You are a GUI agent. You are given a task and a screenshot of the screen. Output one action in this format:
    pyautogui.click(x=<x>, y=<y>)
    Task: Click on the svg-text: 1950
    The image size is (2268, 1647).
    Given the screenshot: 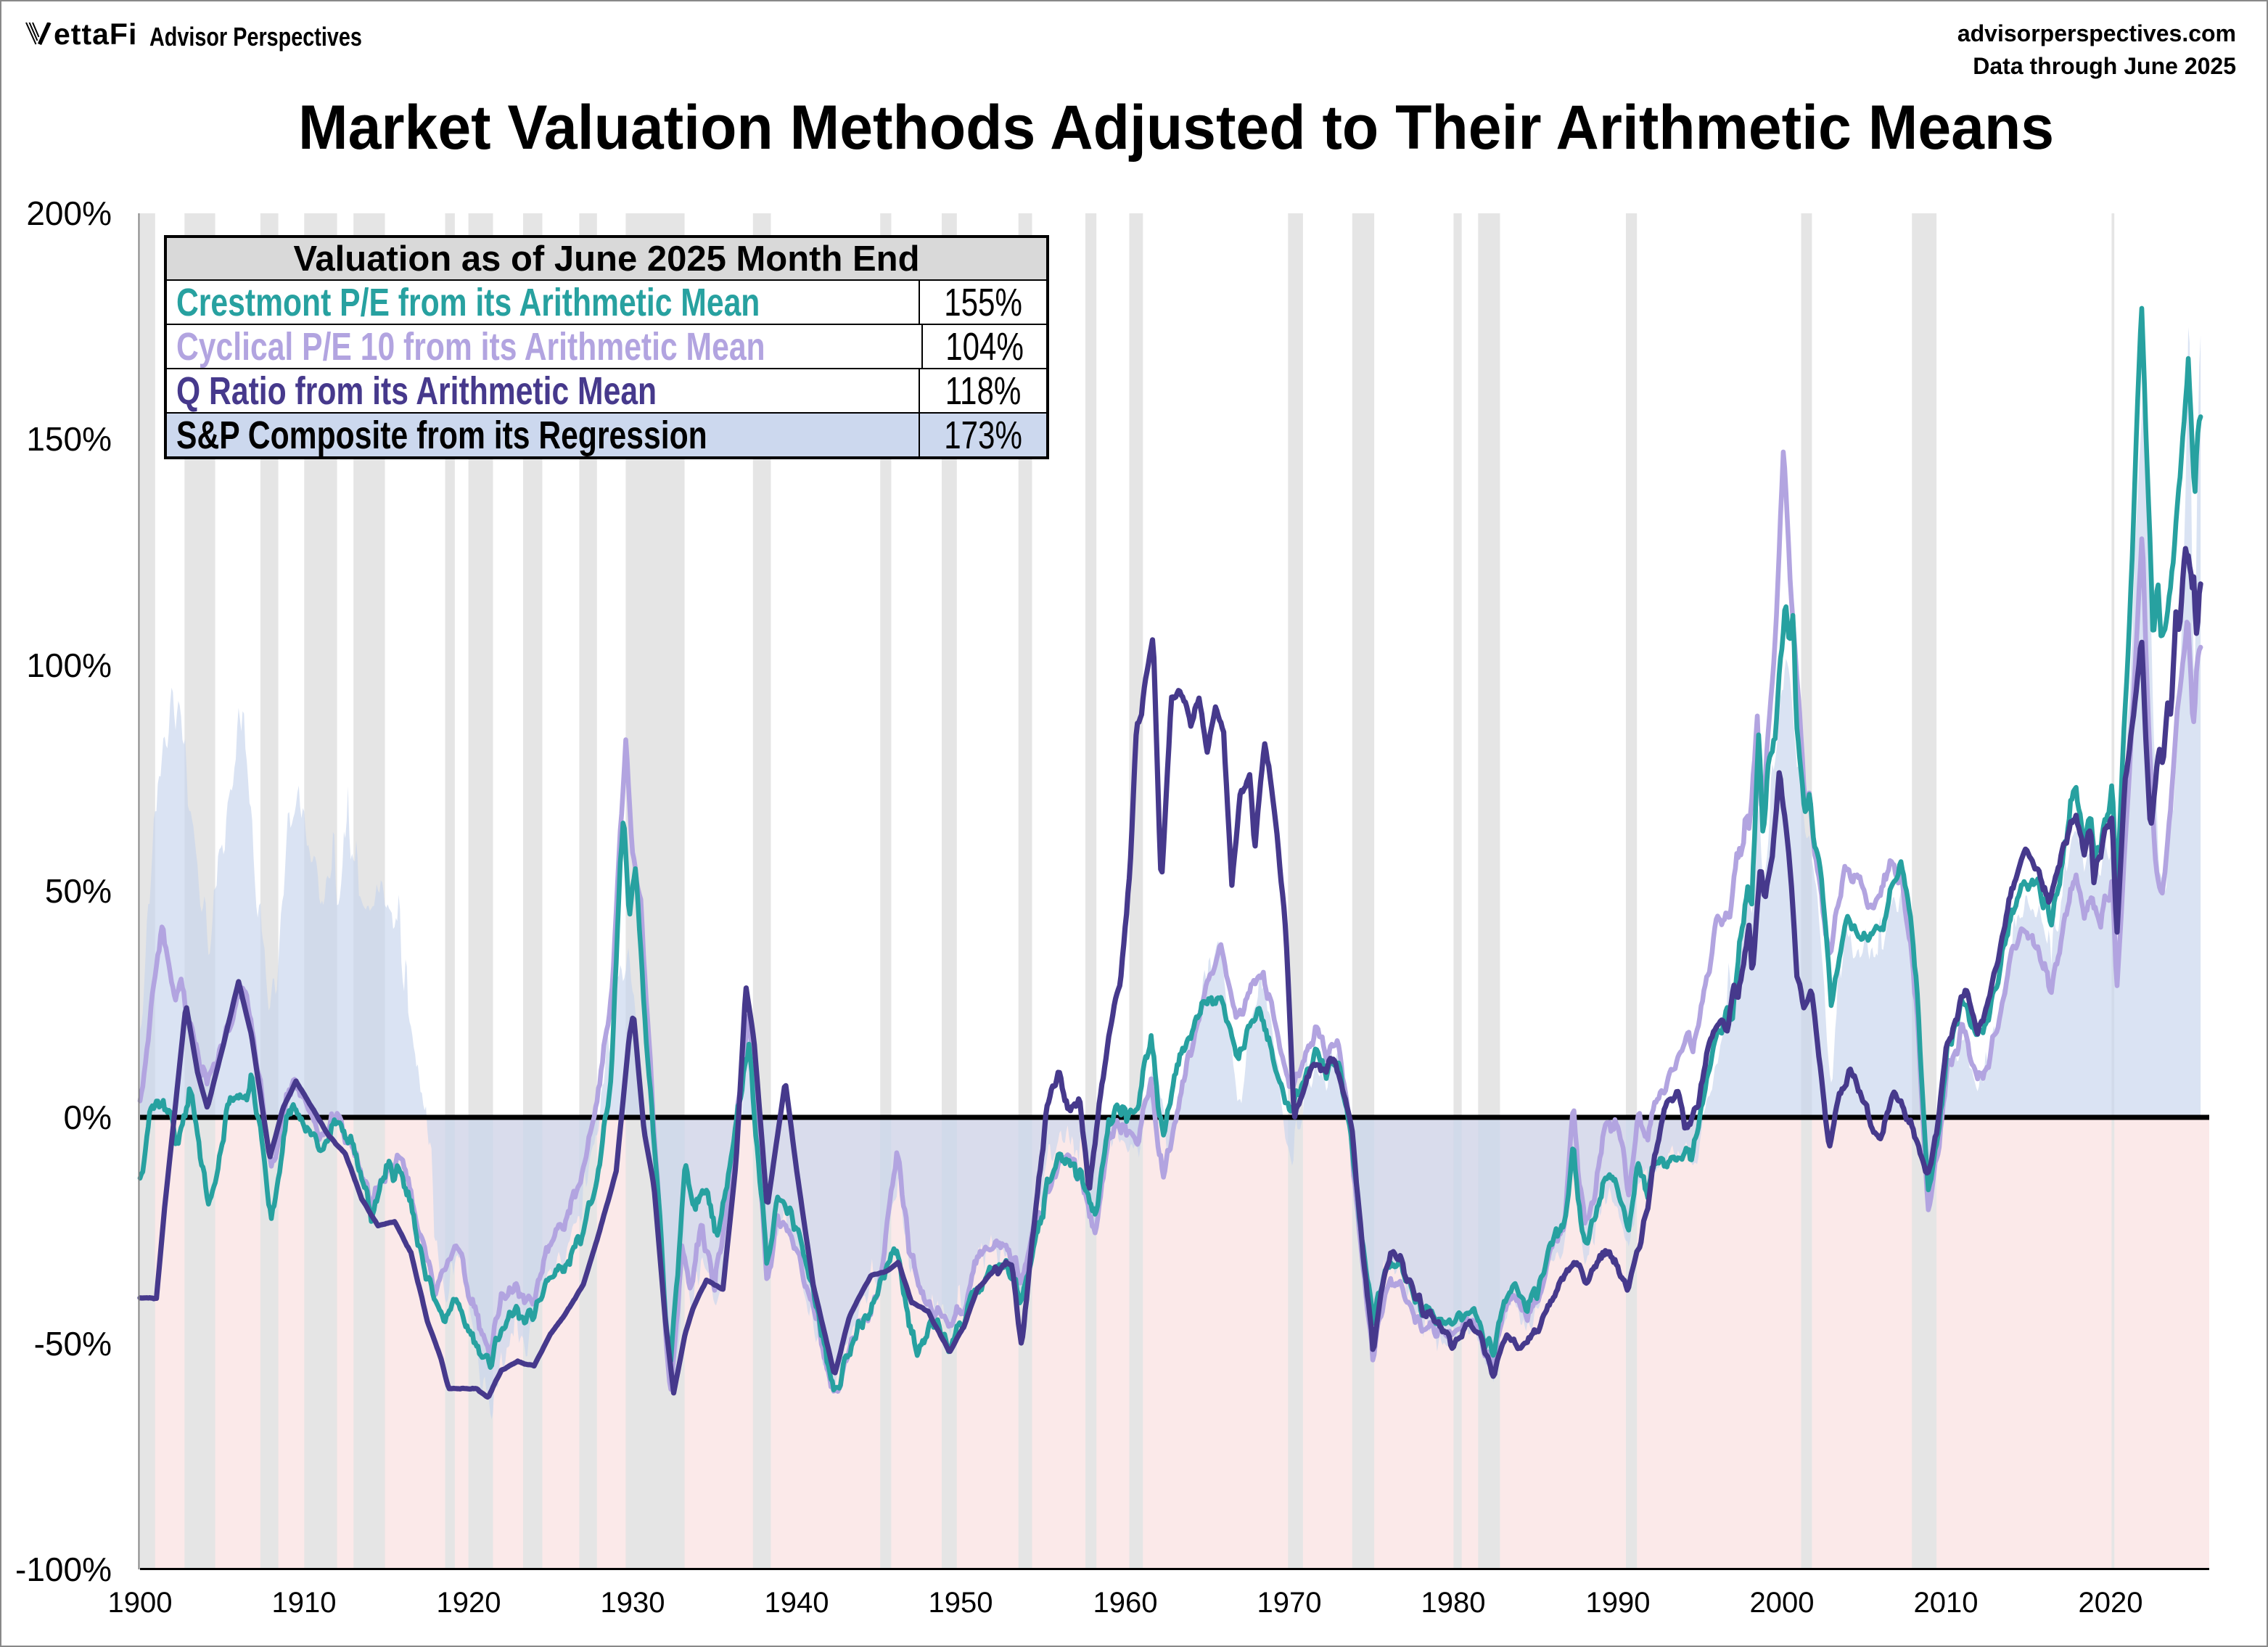 What is the action you would take?
    pyautogui.click(x=961, y=1603)
    